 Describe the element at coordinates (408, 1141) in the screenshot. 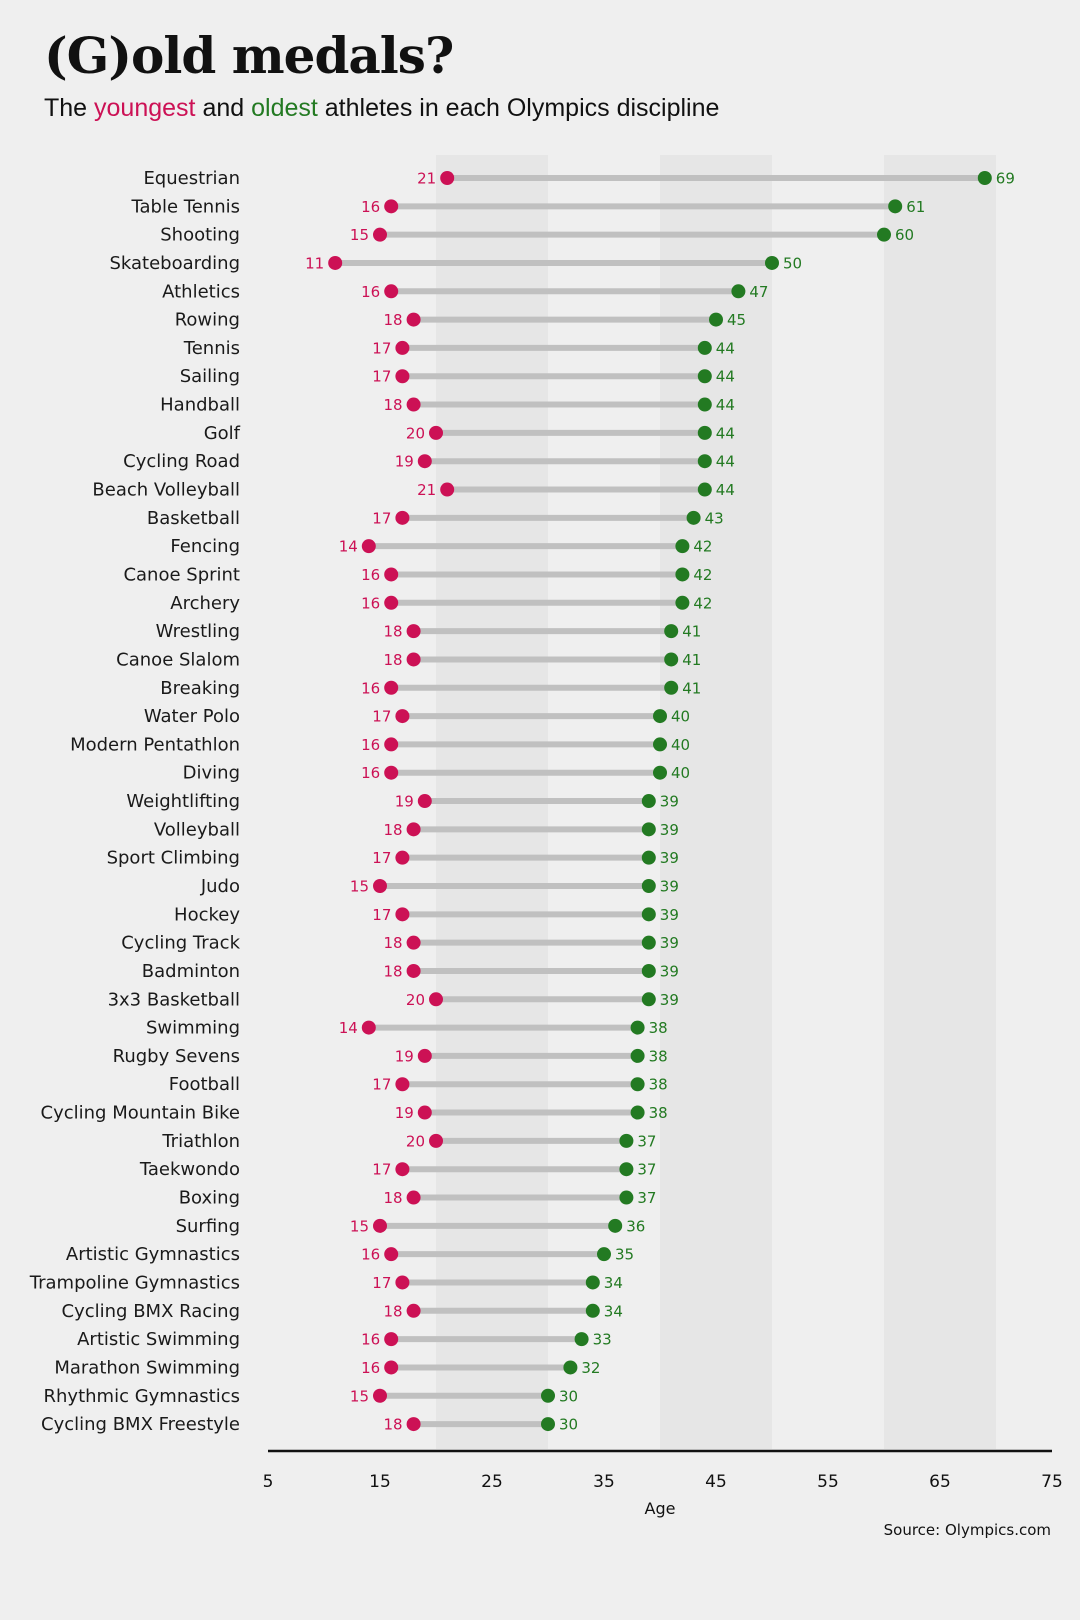

I see `chart-row: Triathlon 20 37` at that location.